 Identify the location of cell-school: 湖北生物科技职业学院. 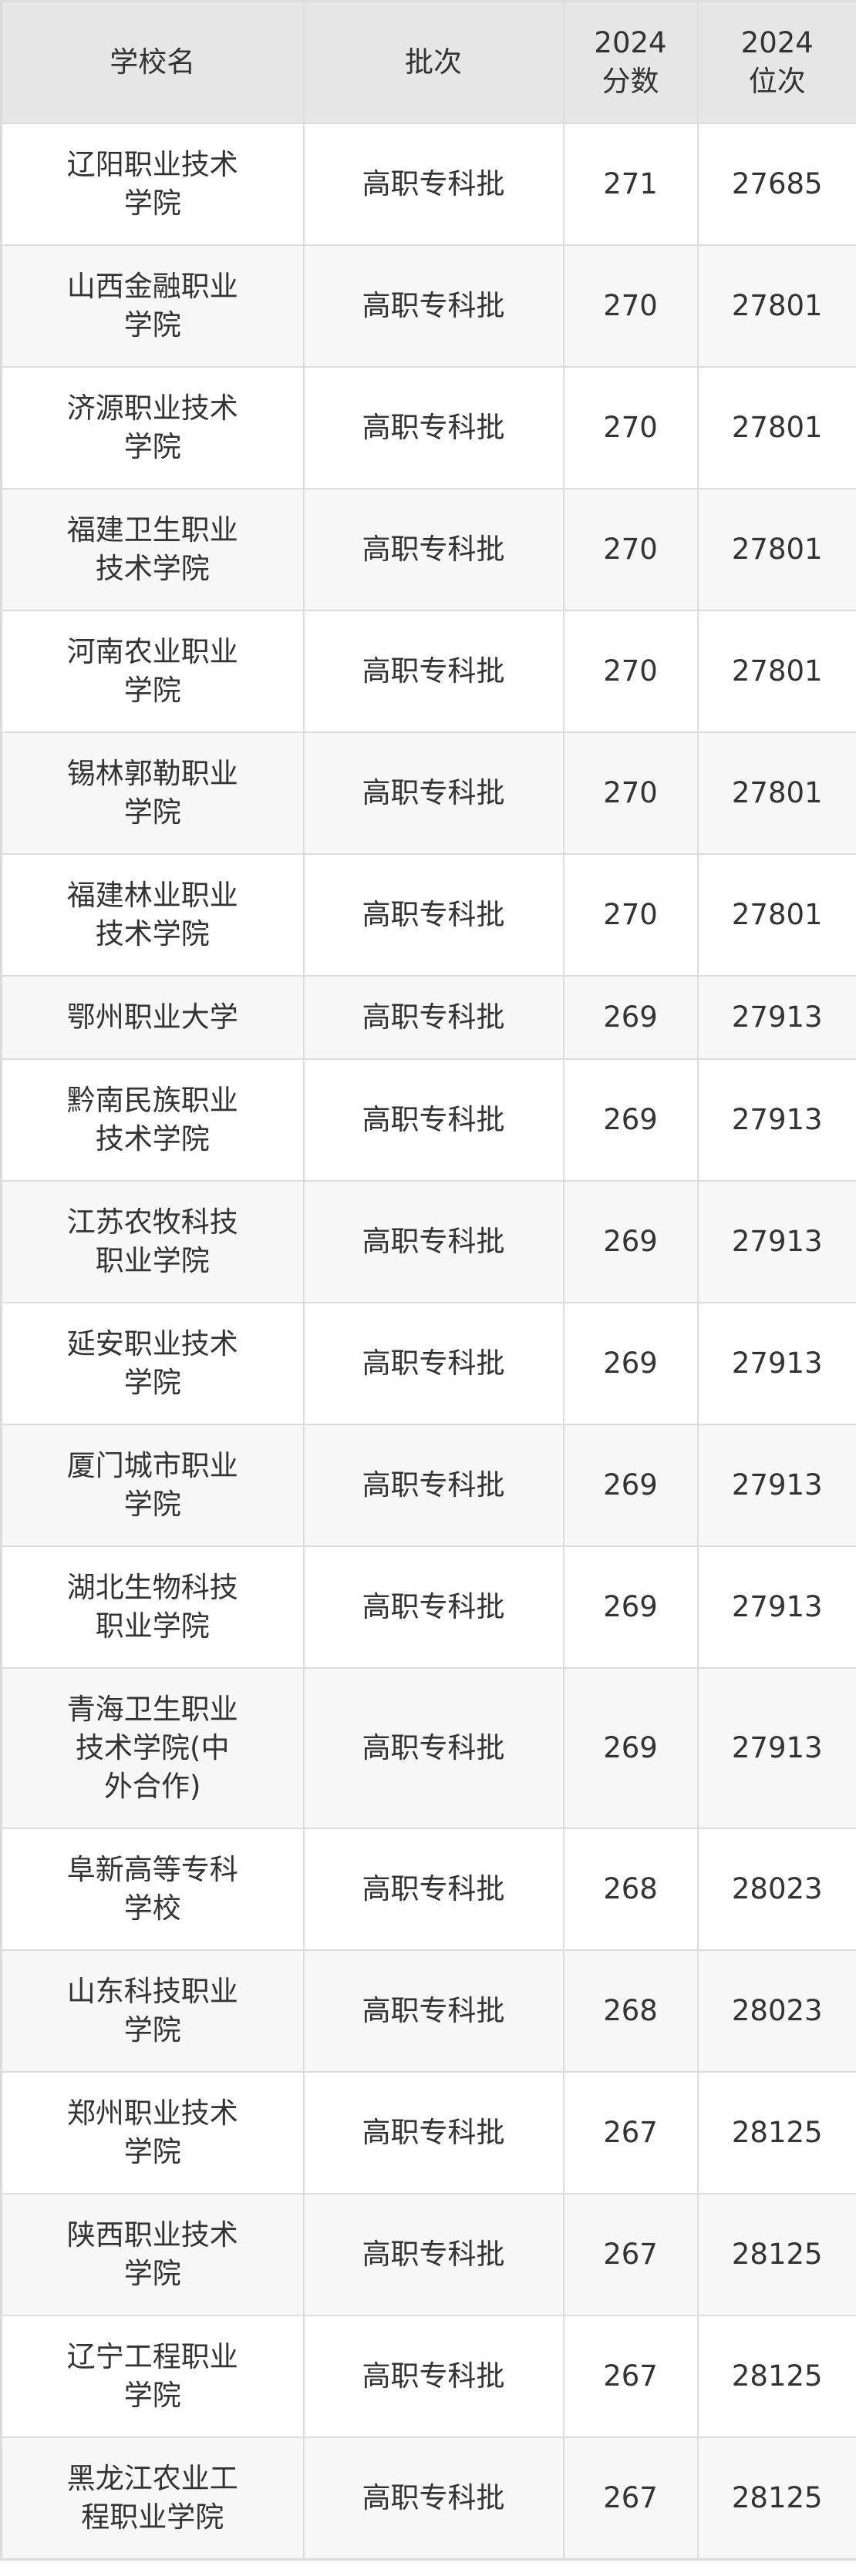
(152, 1607).